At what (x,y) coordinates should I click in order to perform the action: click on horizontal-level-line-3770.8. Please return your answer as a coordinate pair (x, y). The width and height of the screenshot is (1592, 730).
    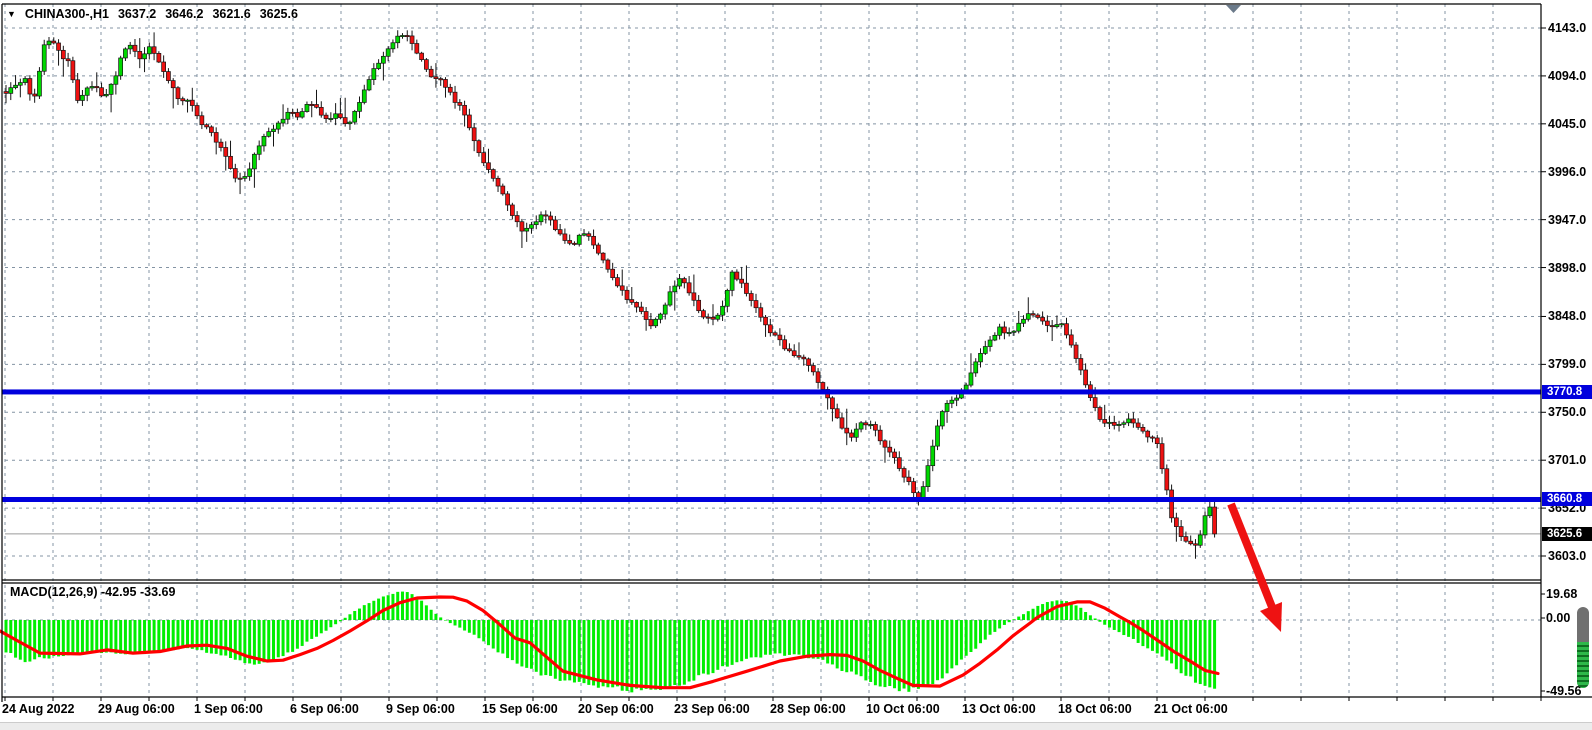
    Looking at the image, I should click on (771, 392).